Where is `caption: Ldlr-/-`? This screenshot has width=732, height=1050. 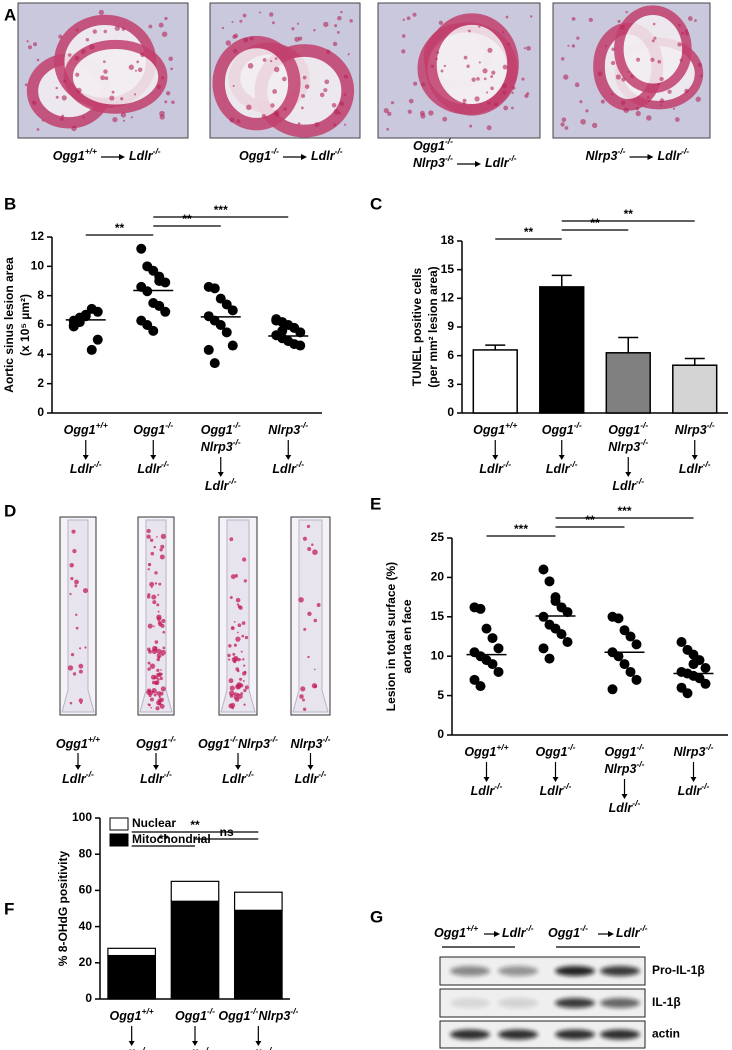 caption: Ldlr-/- is located at coordinates (238, 777).